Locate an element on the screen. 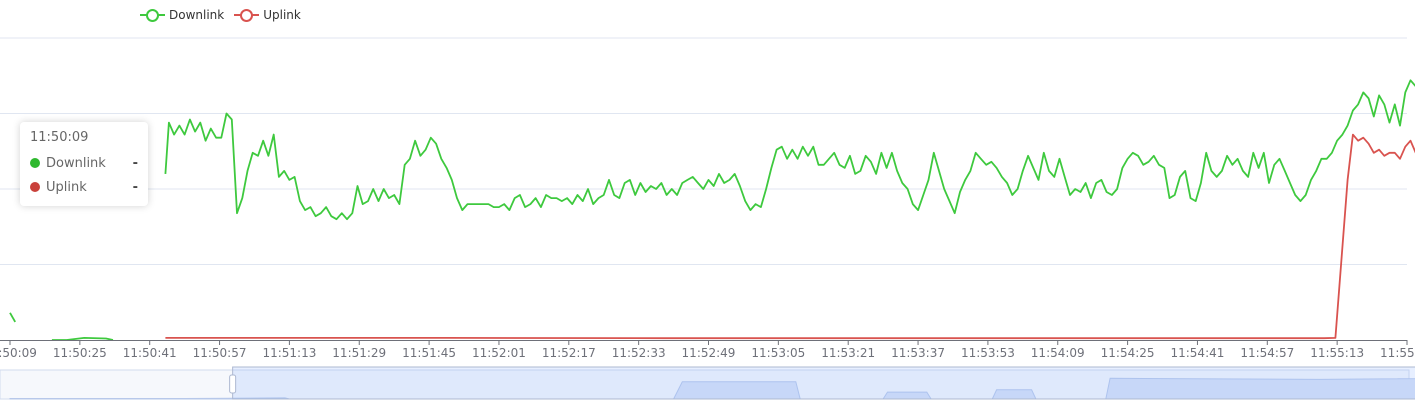  x-tick-label: 11:54:09 is located at coordinates (1058, 353).